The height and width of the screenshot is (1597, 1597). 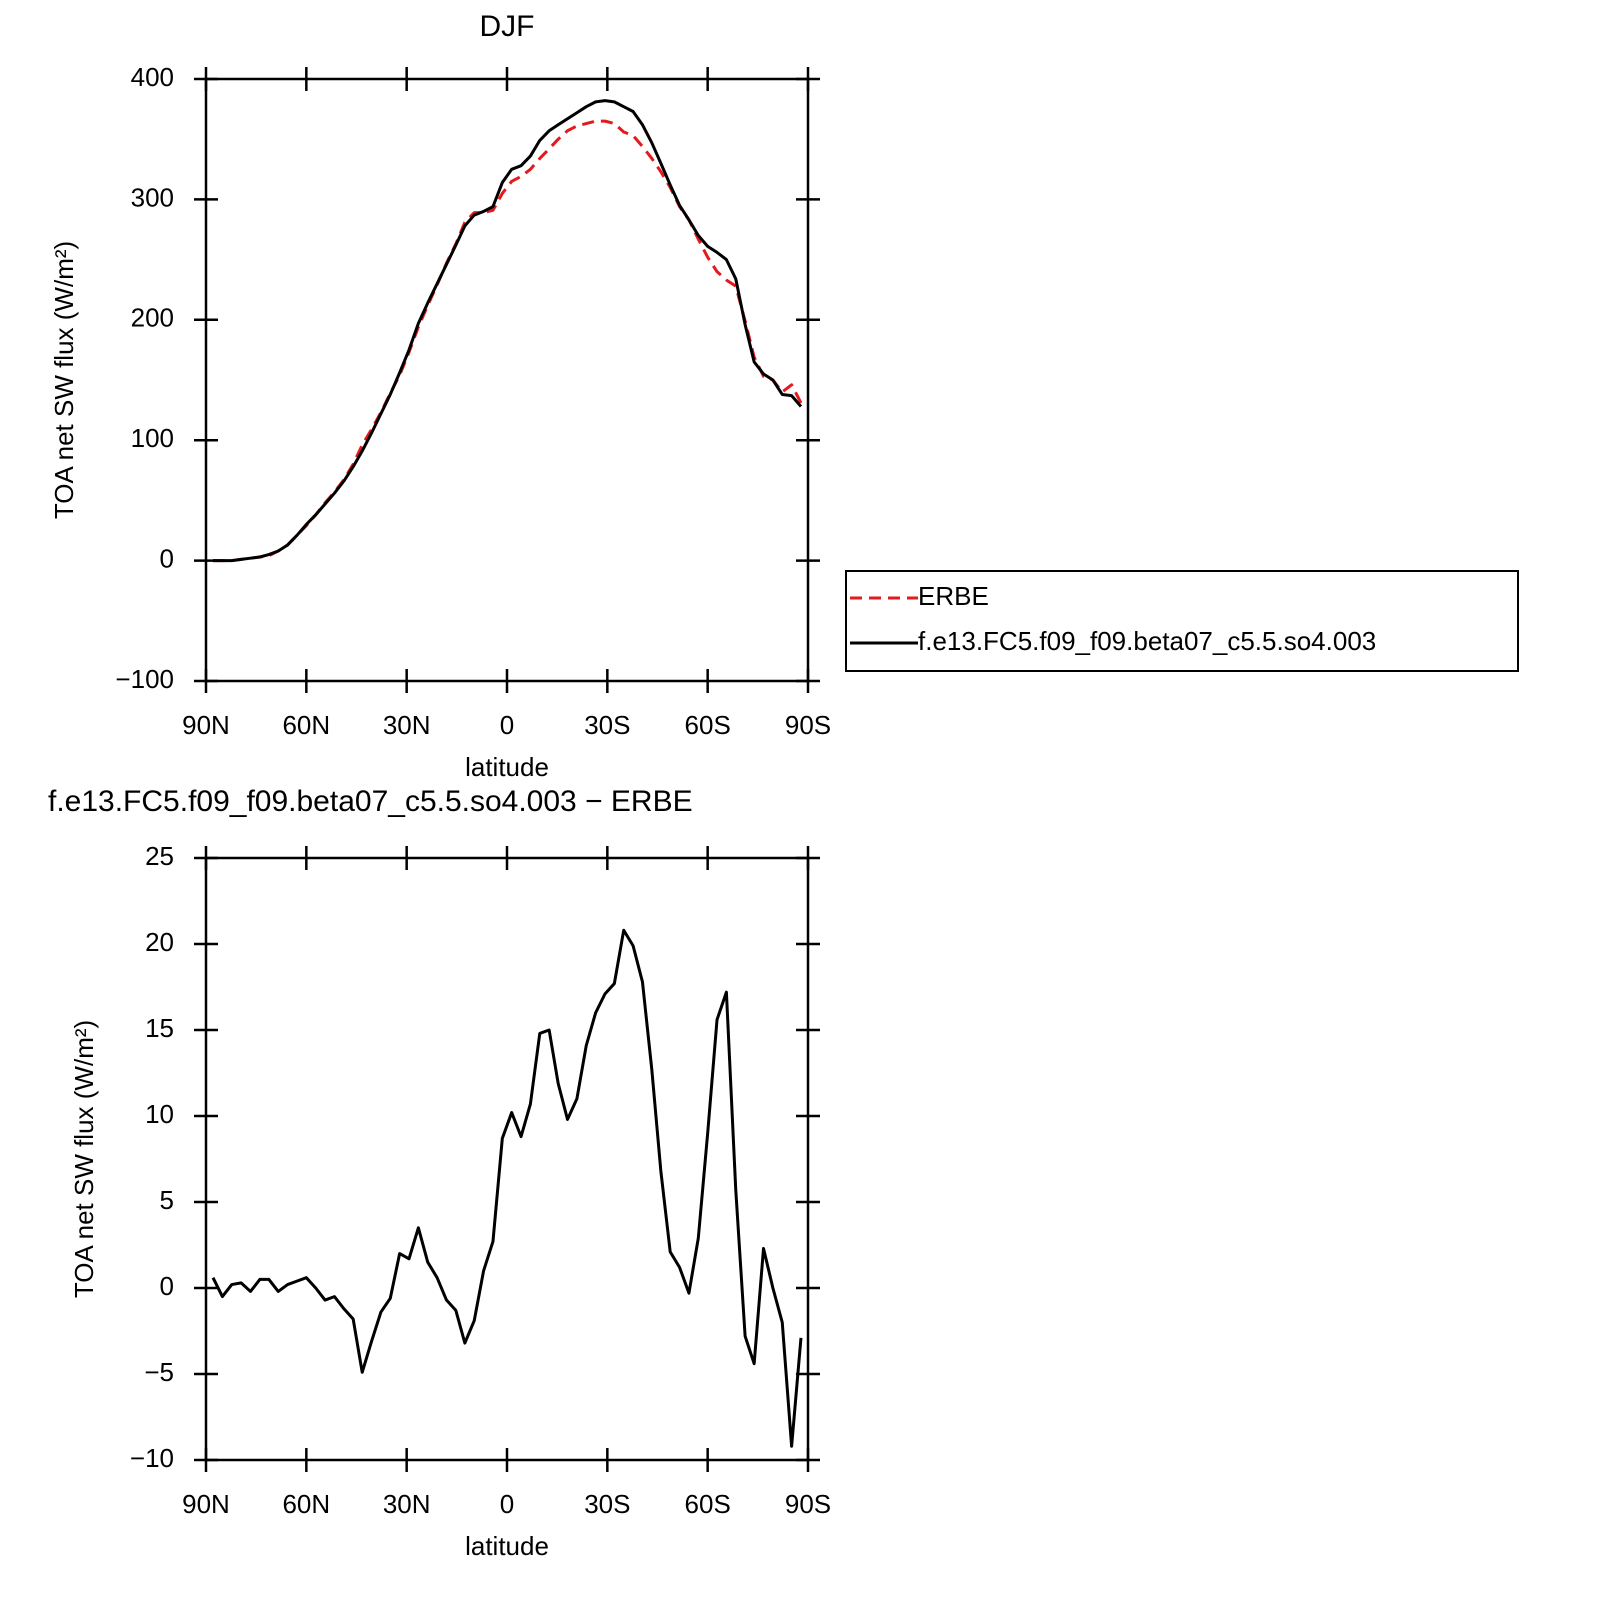 I want to click on y-tick-label: −100, so click(x=144, y=679).